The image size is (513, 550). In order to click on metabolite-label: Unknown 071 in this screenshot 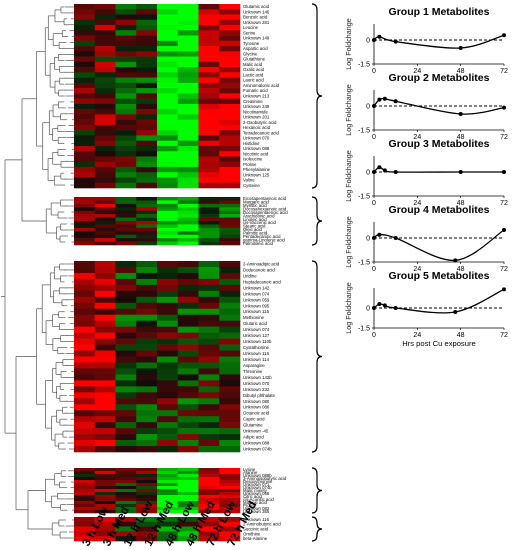, I will do `click(256, 484)`.